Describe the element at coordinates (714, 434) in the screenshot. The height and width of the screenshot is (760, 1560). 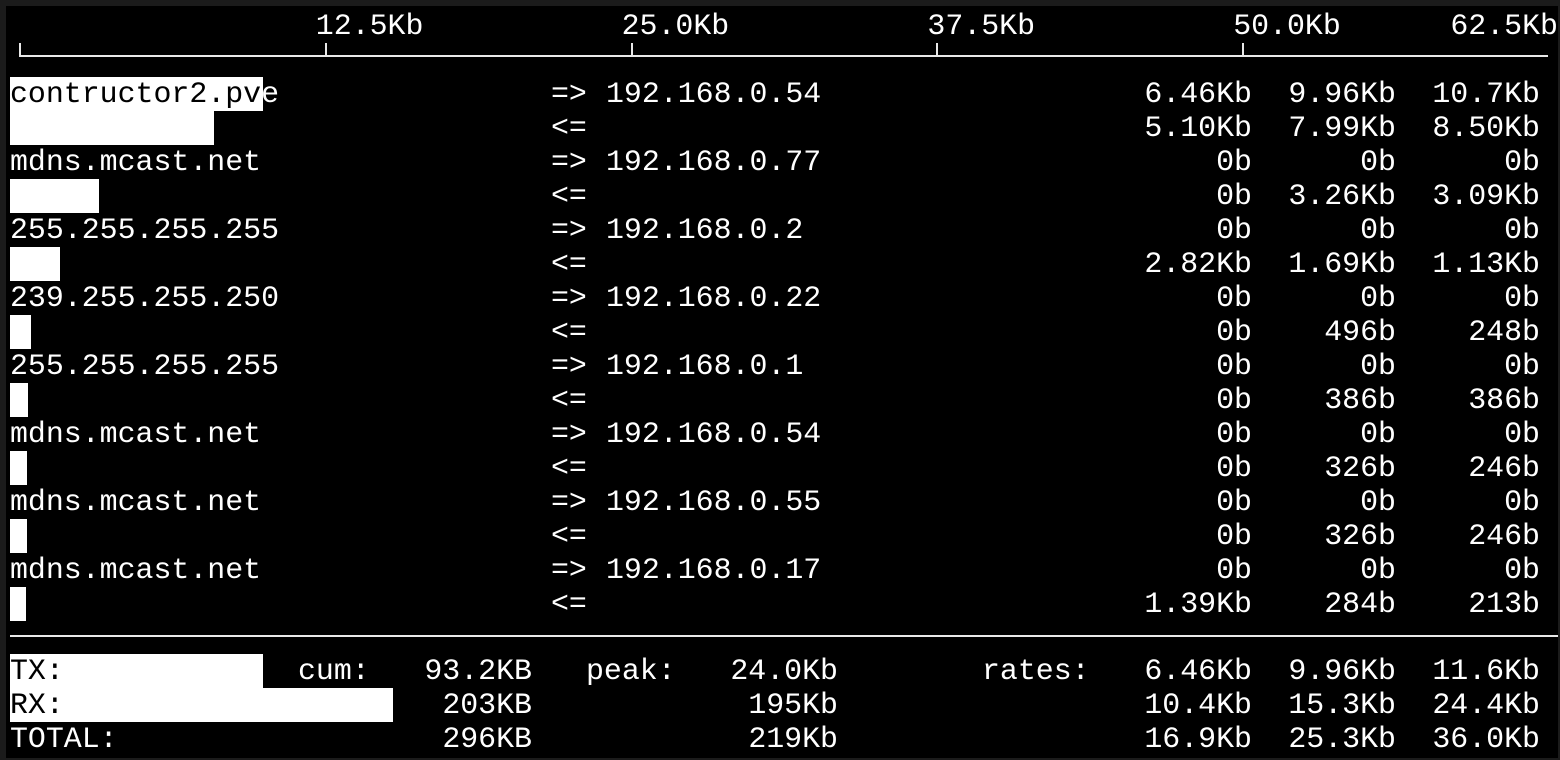
I see `flow-dest: 192.168.0.54` at that location.